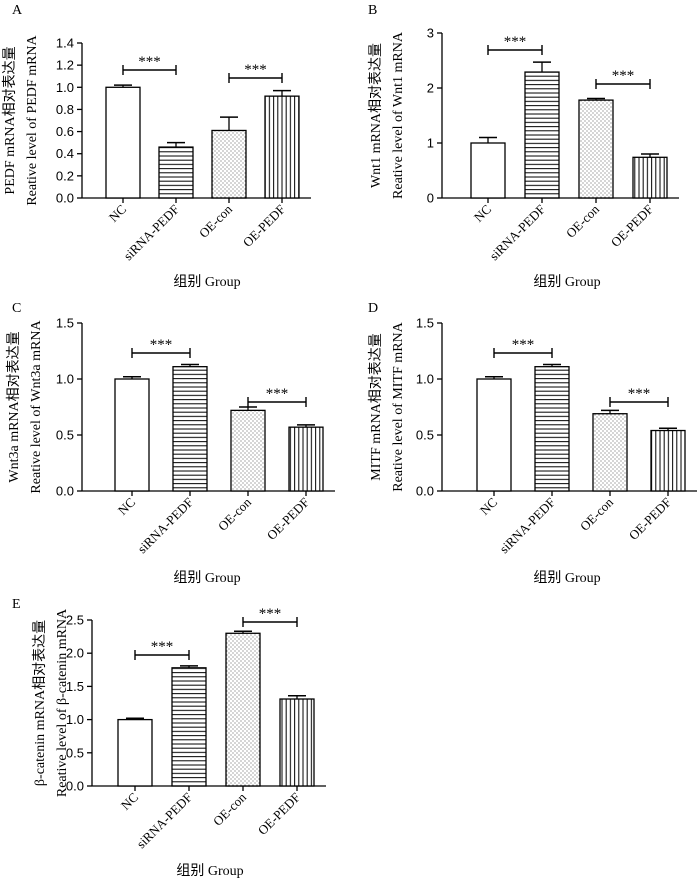 This screenshot has height=879, width=700. I want to click on y-axis-title-en: Reative level of PEDF mRNA, so click(32, 119).